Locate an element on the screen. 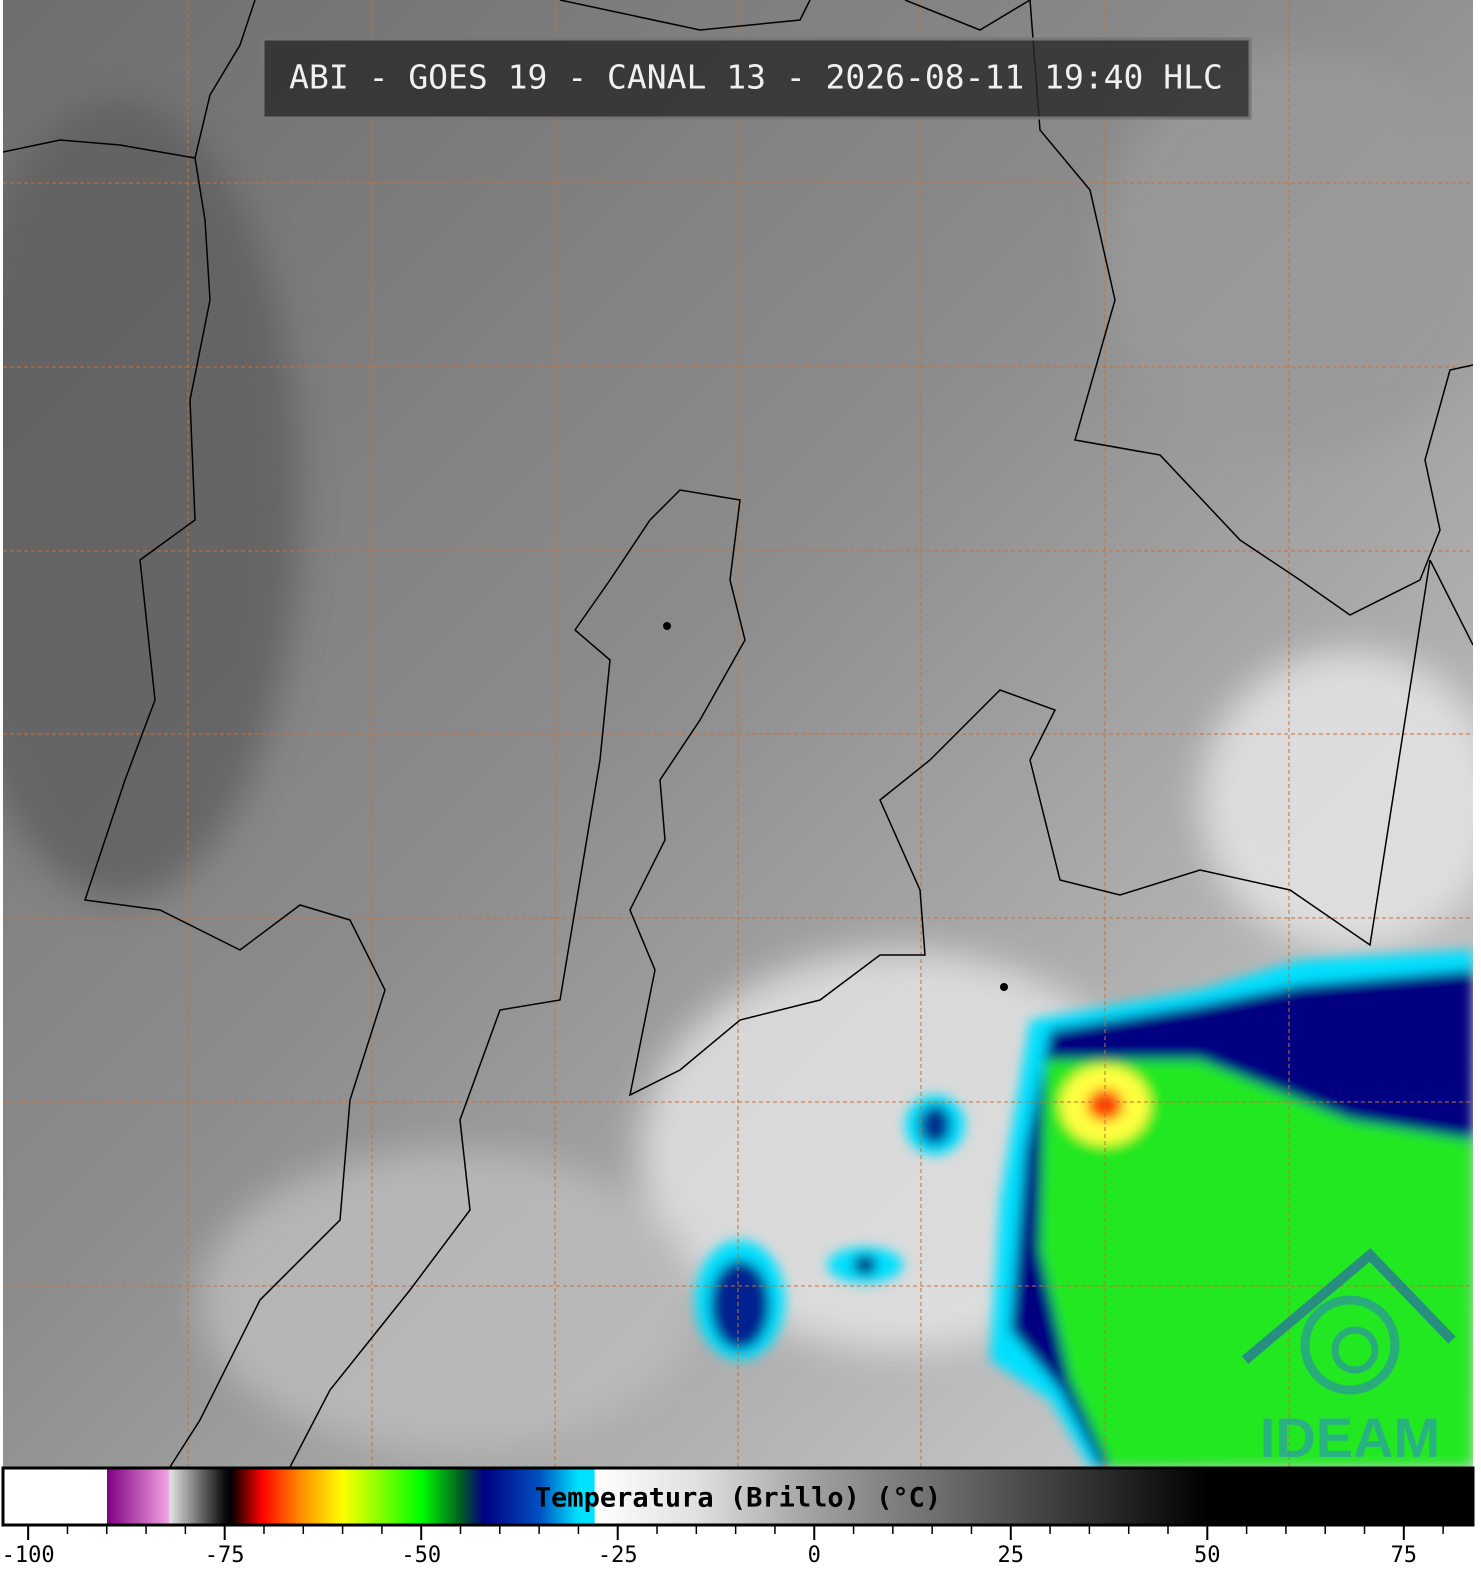 This screenshot has height=1577, width=1481. colorbar-ticks: -100 -75 -50 -25 0 25 50 75 is located at coordinates (723, 1547).